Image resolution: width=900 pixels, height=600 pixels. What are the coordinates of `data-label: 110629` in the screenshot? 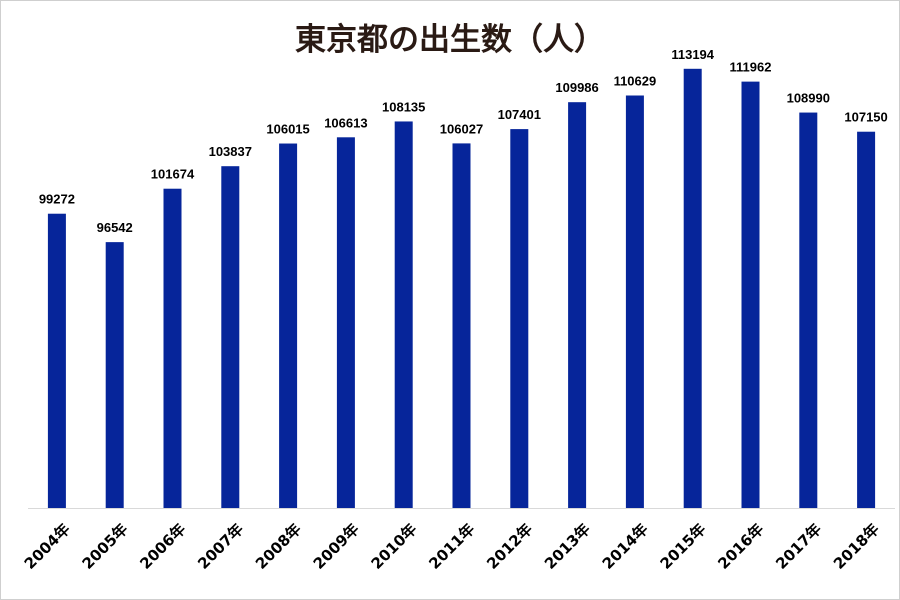 It's located at (635, 80).